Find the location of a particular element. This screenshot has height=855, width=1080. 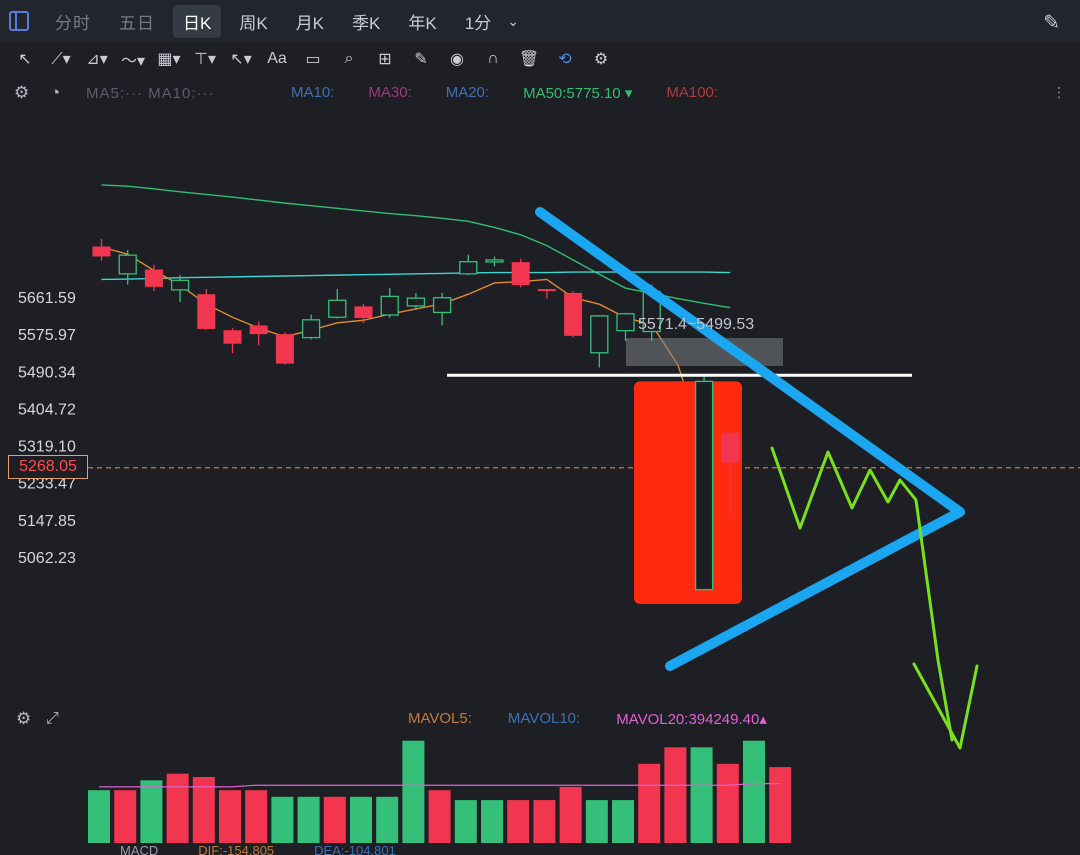

ma-items: MA10: MA30: MA20: MA50:5775.10 ▾ MA100: is located at coordinates (521, 93).